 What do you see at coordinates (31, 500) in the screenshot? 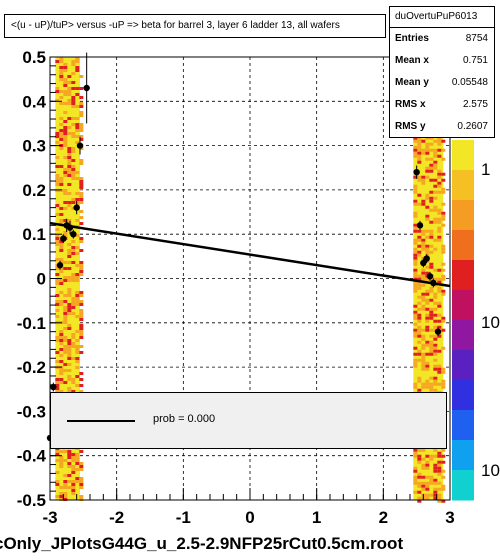
I see `y-tick-label: -0.5` at bounding box center [31, 500].